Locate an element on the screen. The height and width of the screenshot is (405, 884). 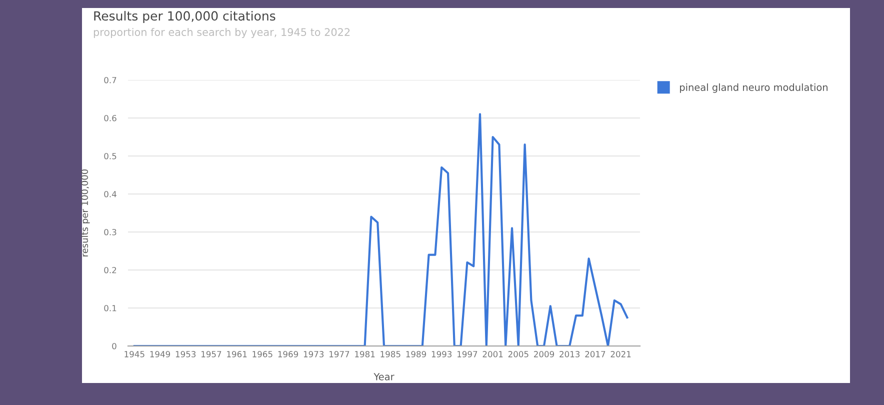
x-tick-label: 1945 is located at coordinates (134, 354).